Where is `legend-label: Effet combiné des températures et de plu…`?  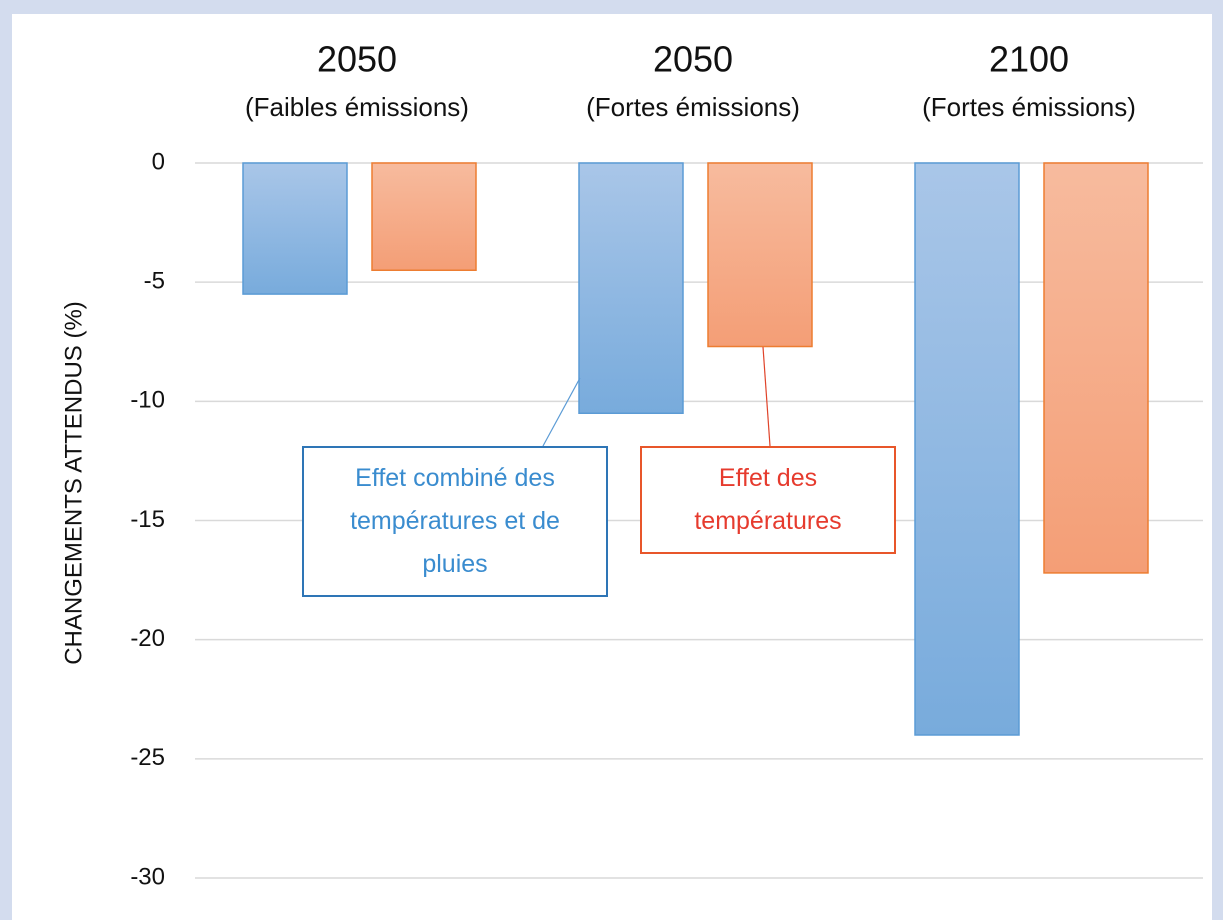
legend-label: Effet combiné des températures et de plu… is located at coordinates (455, 521).